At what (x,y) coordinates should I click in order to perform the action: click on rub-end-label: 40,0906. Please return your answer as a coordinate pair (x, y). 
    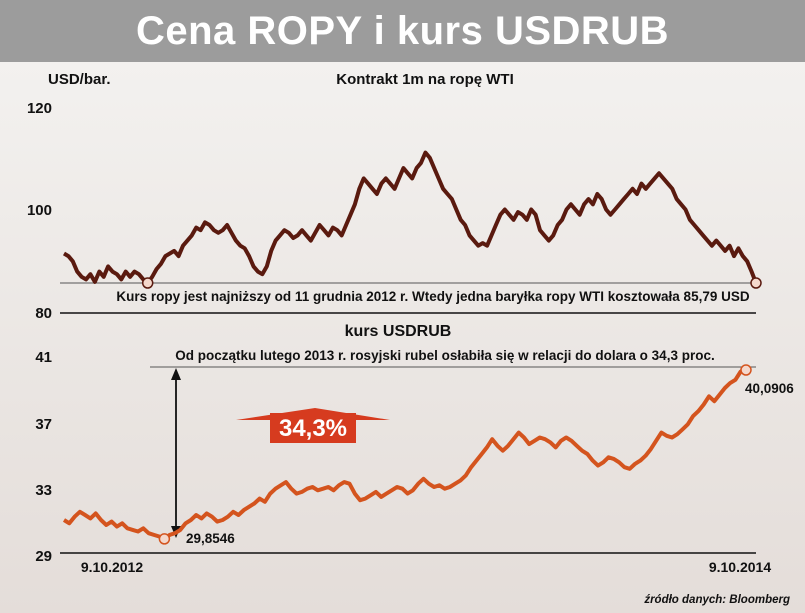
    Looking at the image, I should click on (769, 388).